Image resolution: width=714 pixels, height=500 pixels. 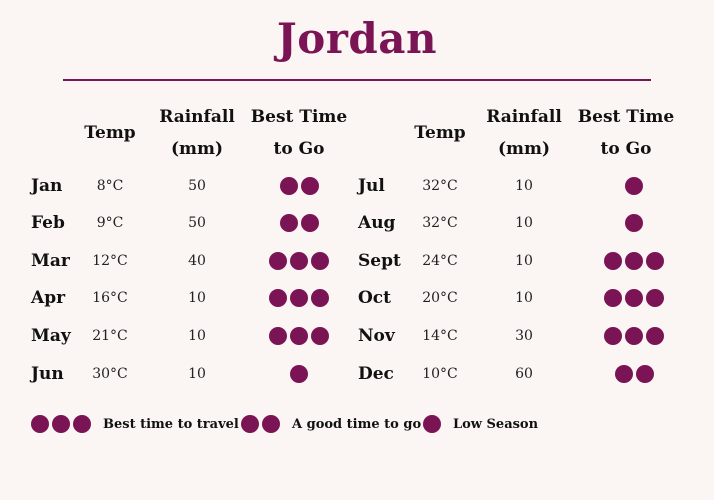 What do you see at coordinates (171, 424) in the screenshot?
I see `legend-label: Best time to travel` at bounding box center [171, 424].